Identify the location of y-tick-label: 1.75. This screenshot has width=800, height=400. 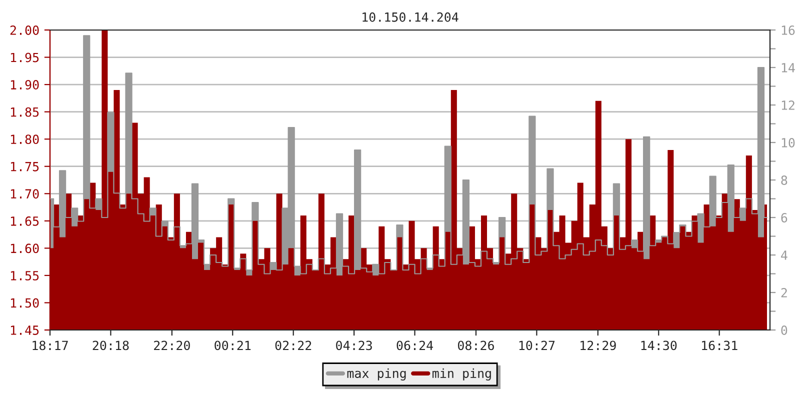
(24, 167).